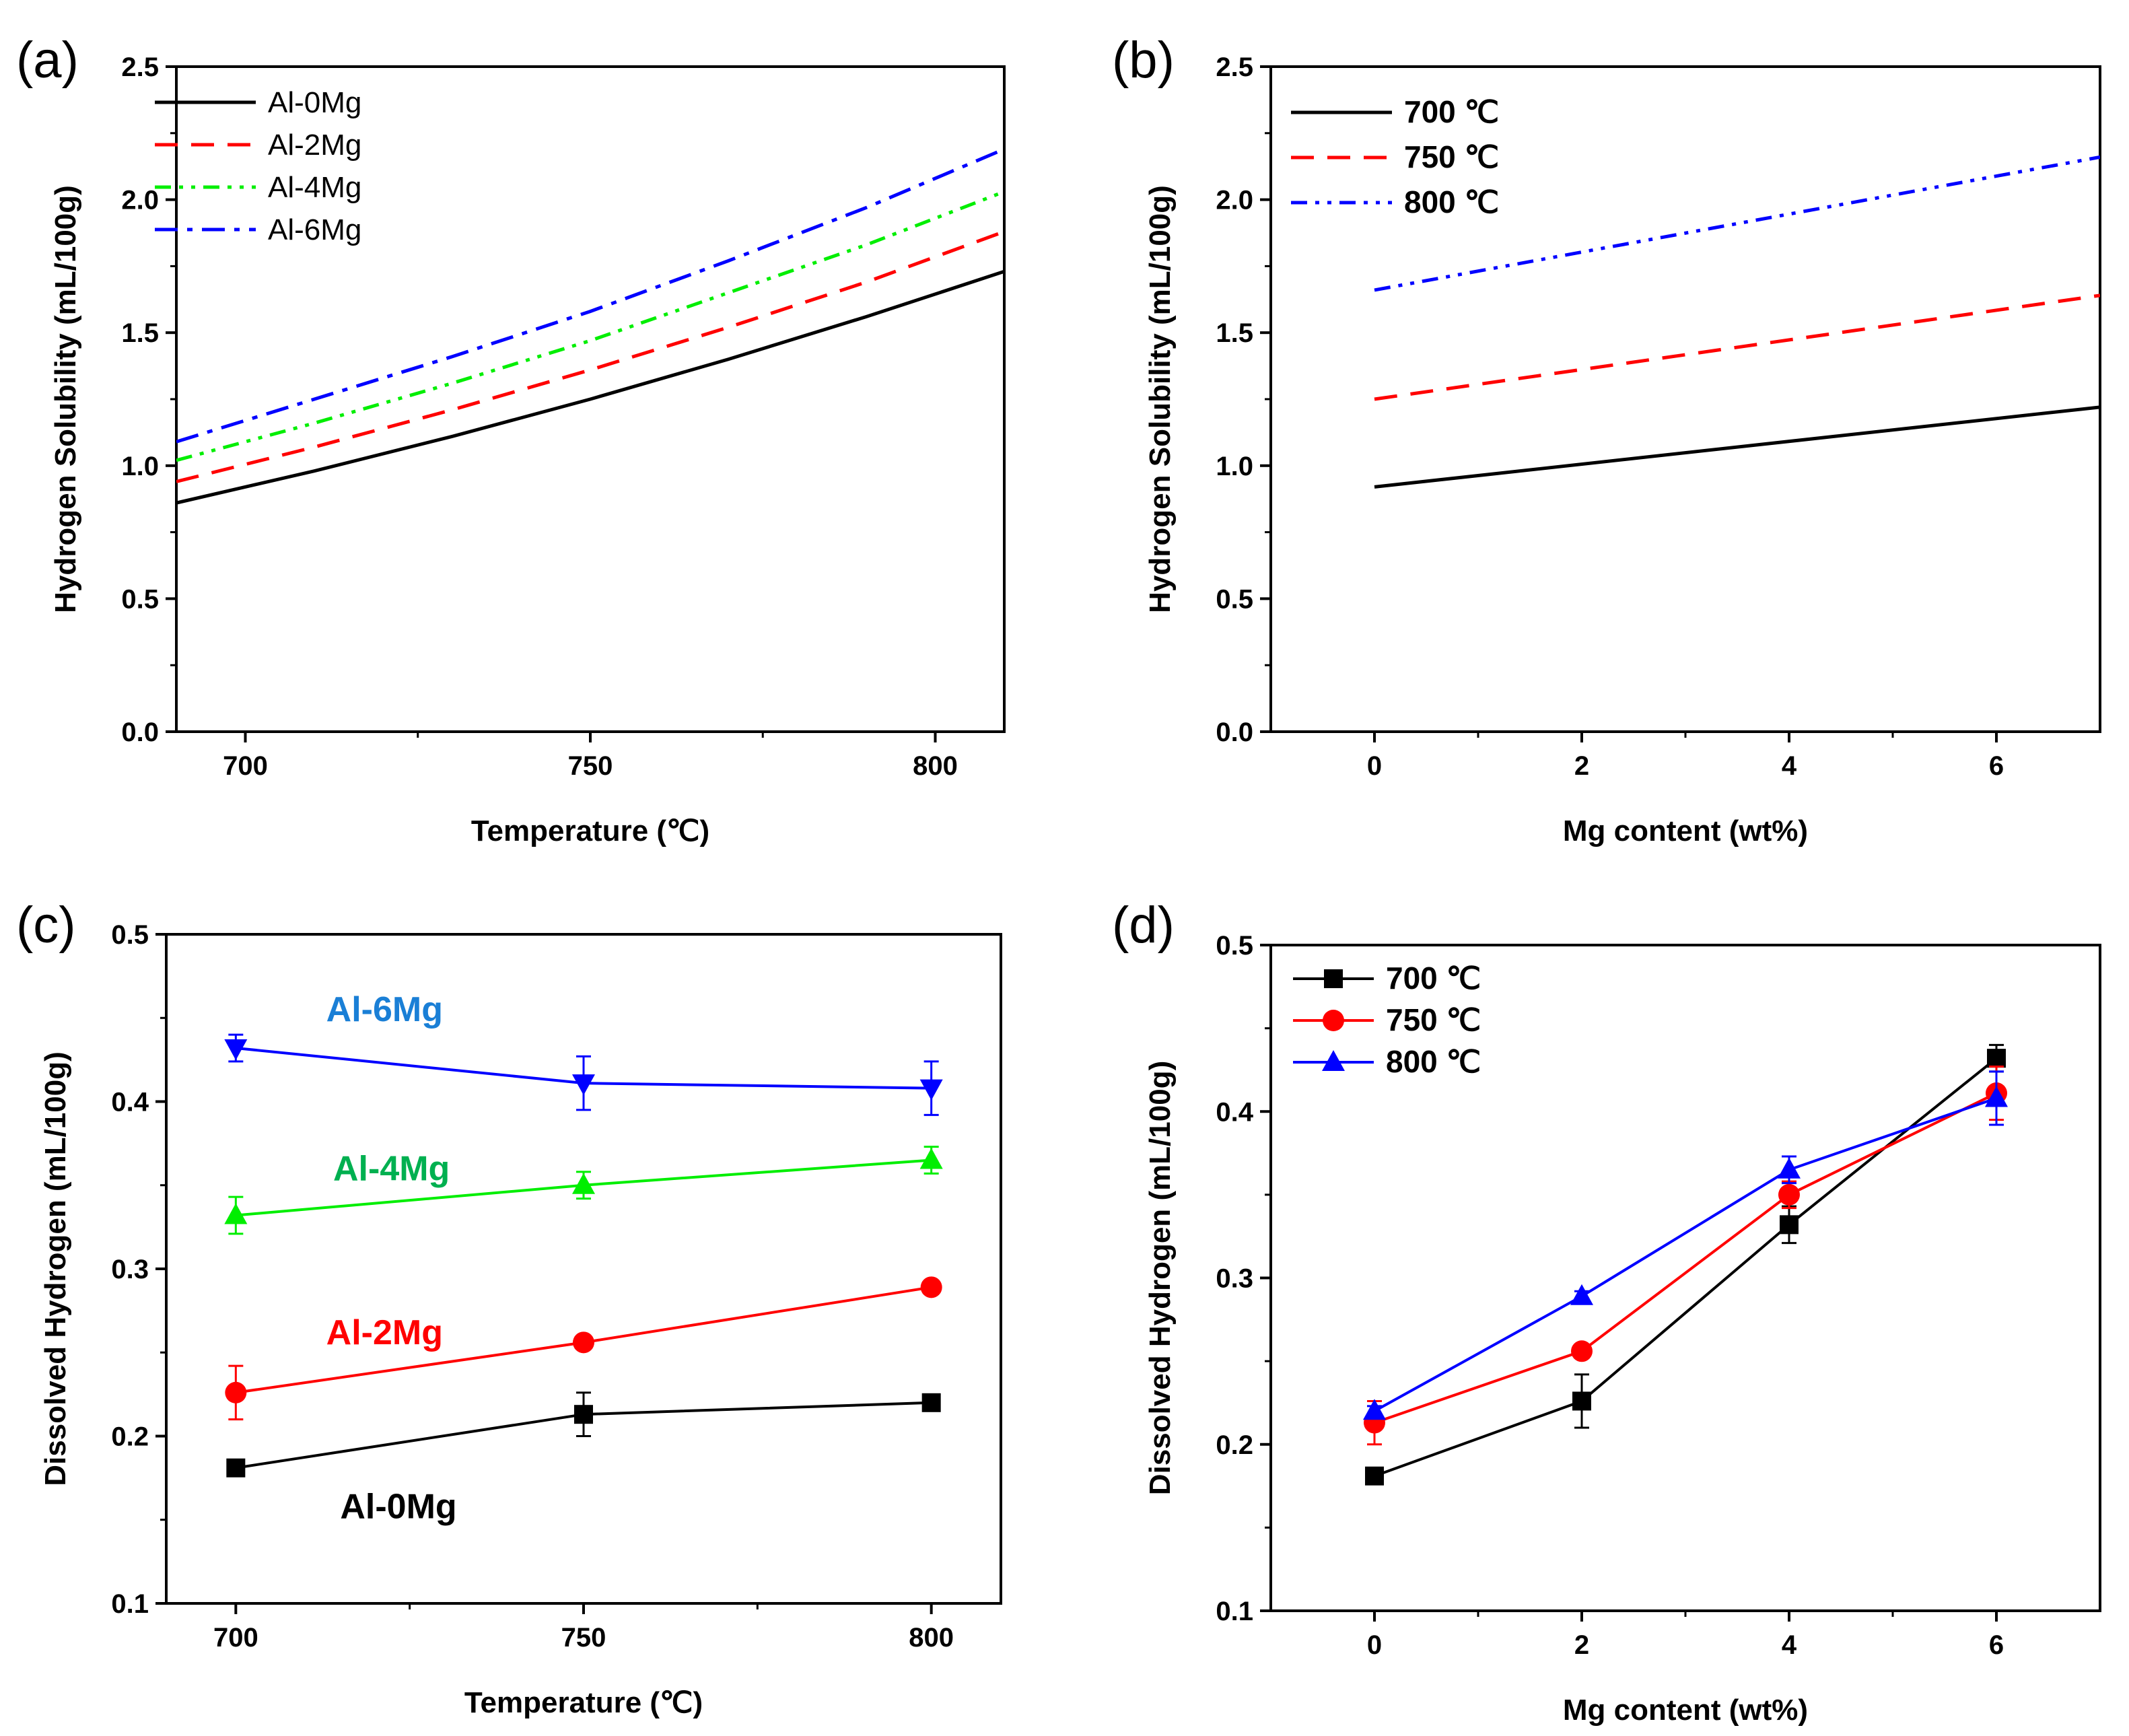 This screenshot has width=2129, height=1736. Describe the element at coordinates (391, 1168) in the screenshot. I see `annotation-label: Al-4Mg` at that location.